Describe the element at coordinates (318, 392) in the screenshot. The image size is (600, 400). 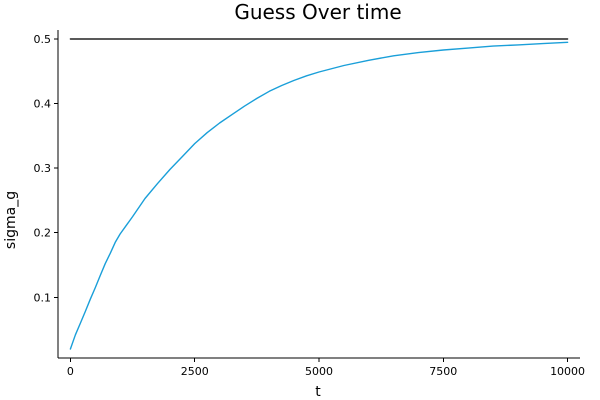
I see `x-axis-label: t` at that location.